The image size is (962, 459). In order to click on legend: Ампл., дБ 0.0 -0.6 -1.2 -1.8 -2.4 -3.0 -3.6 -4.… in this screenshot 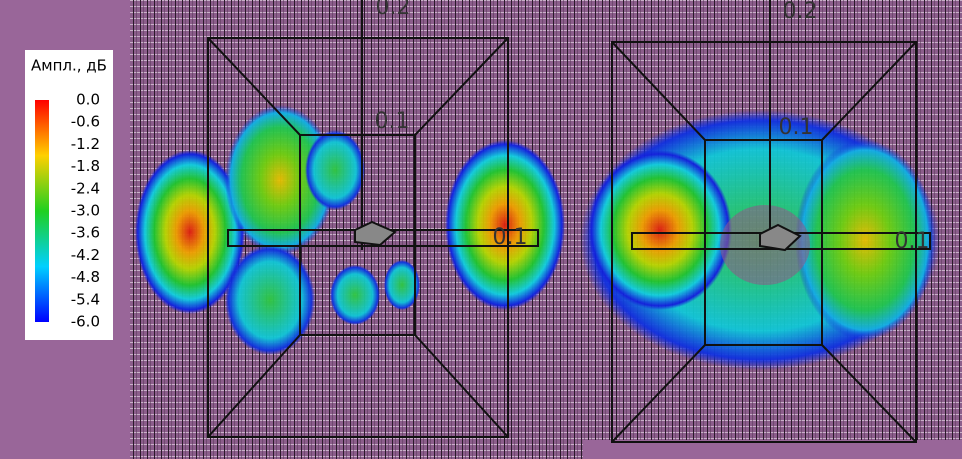, I will do `click(69, 195)`.